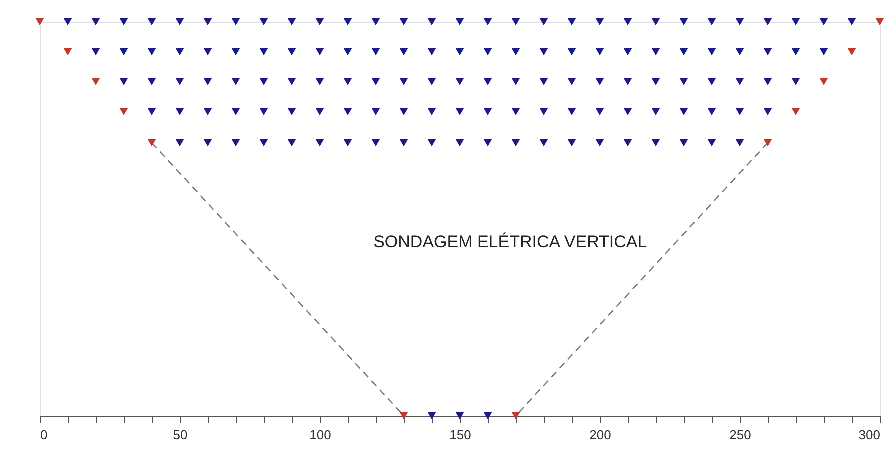 The image size is (896, 464). Describe the element at coordinates (741, 435) in the screenshot. I see `x-tick-label: 250` at that location.